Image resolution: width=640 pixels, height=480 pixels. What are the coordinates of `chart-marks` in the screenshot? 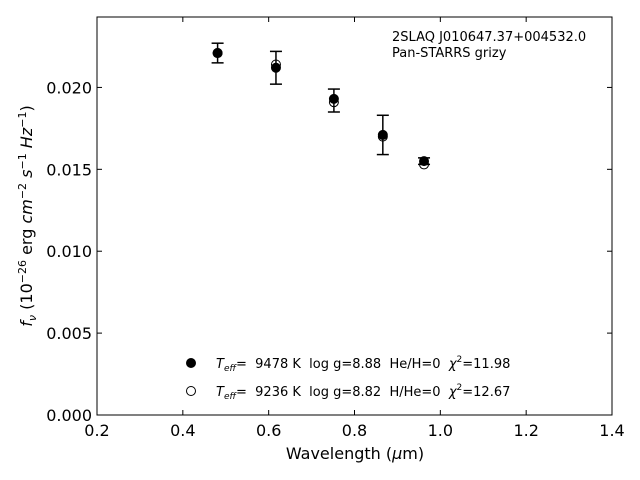 It's located at (321, 106).